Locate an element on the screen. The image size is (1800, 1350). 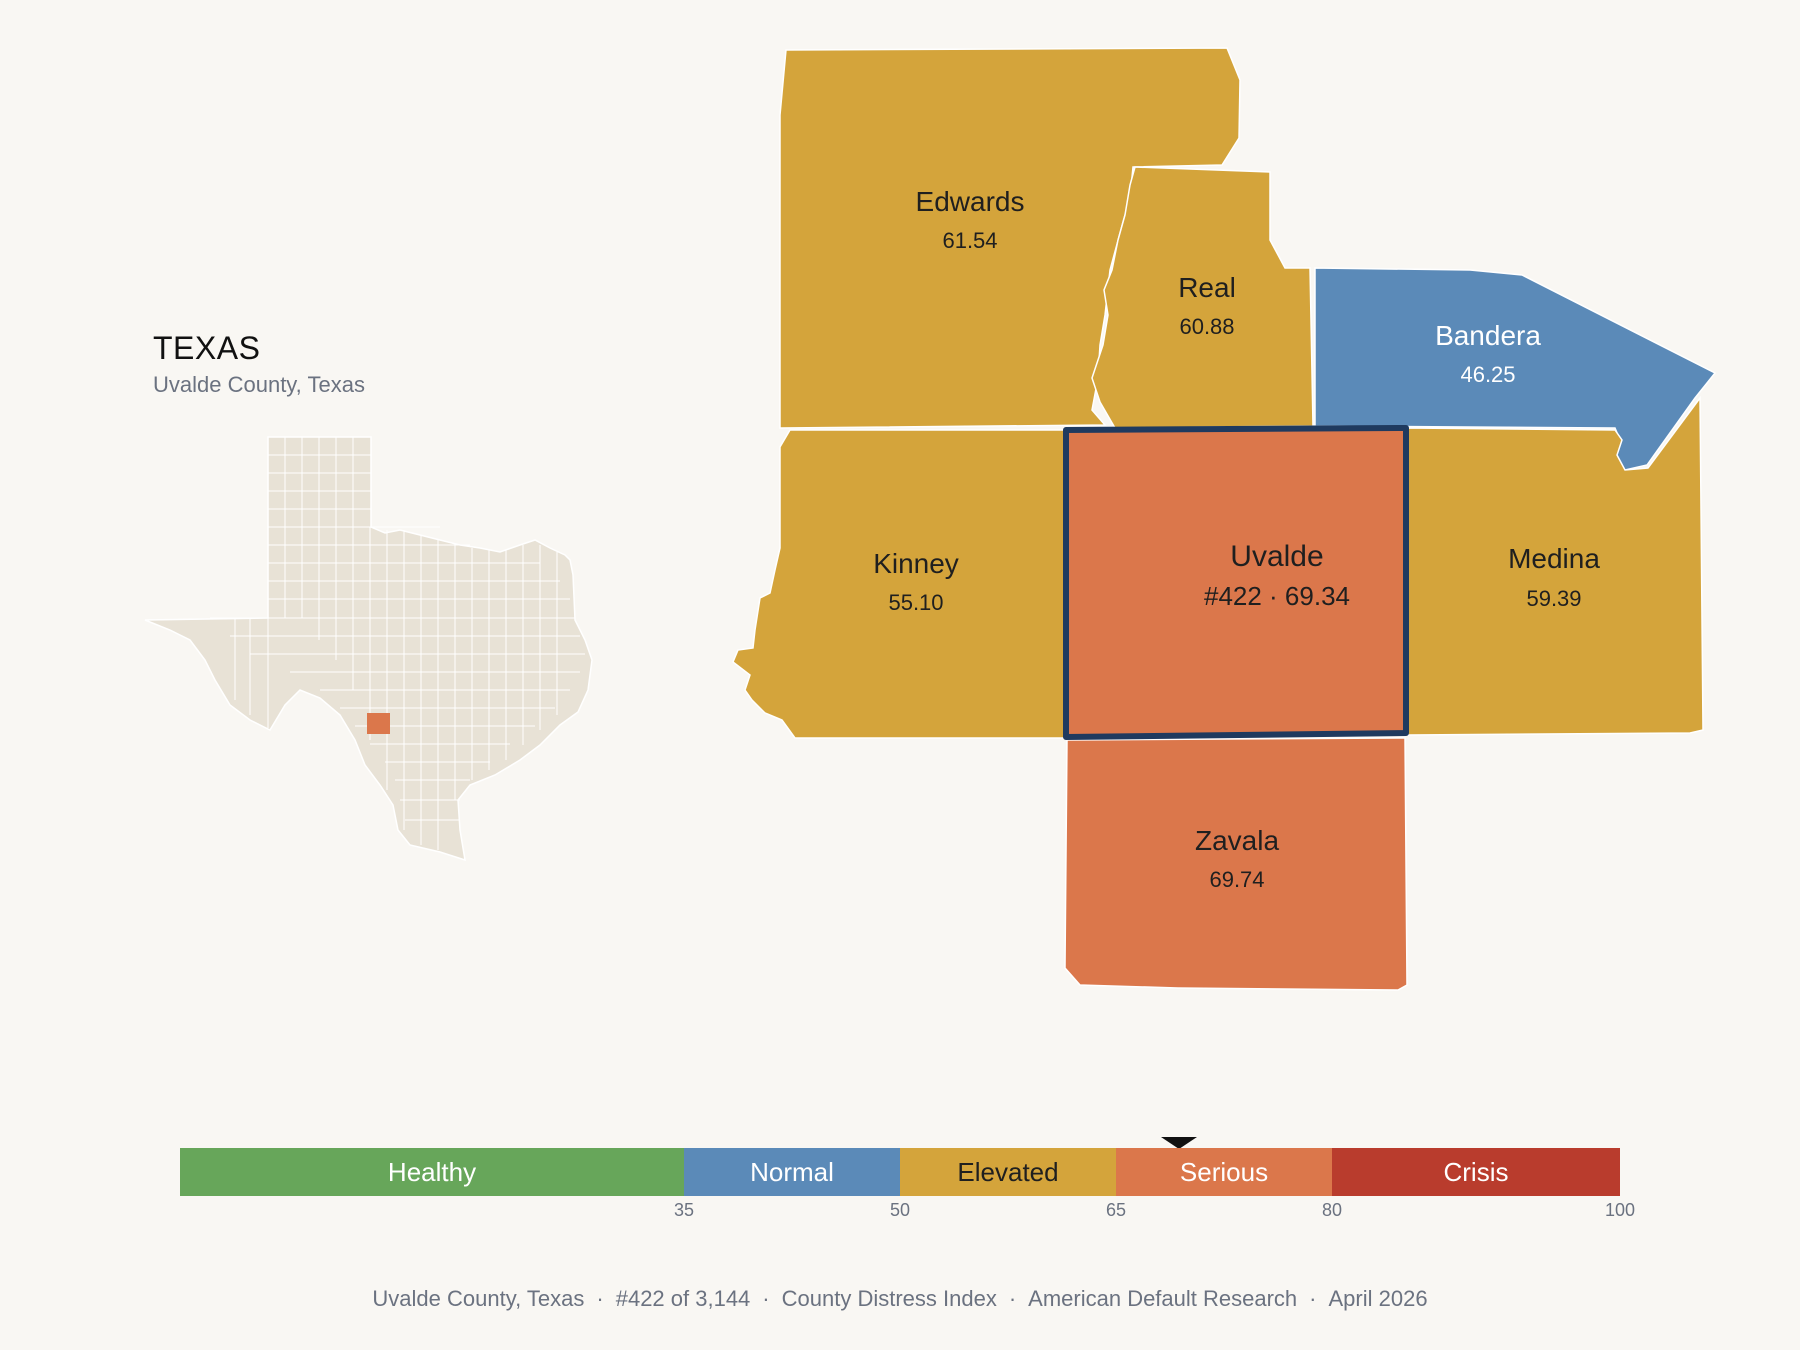
county-value-medina: 59.39 is located at coordinates (1553, 598).